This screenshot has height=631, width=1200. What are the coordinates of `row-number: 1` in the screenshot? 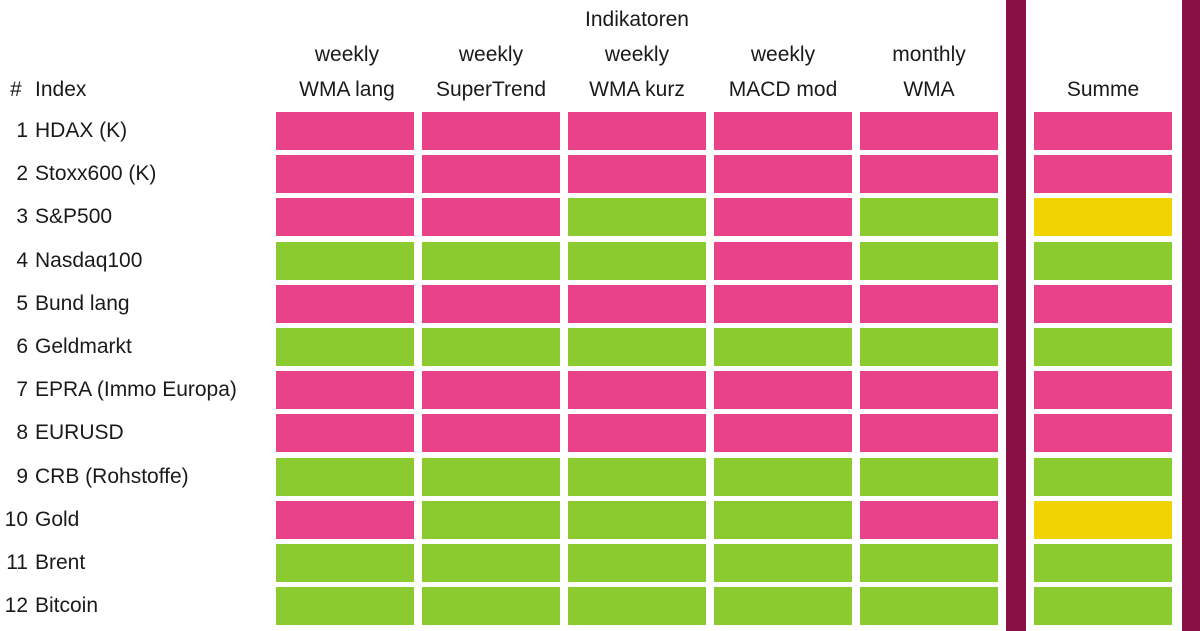 It's located at (22, 130).